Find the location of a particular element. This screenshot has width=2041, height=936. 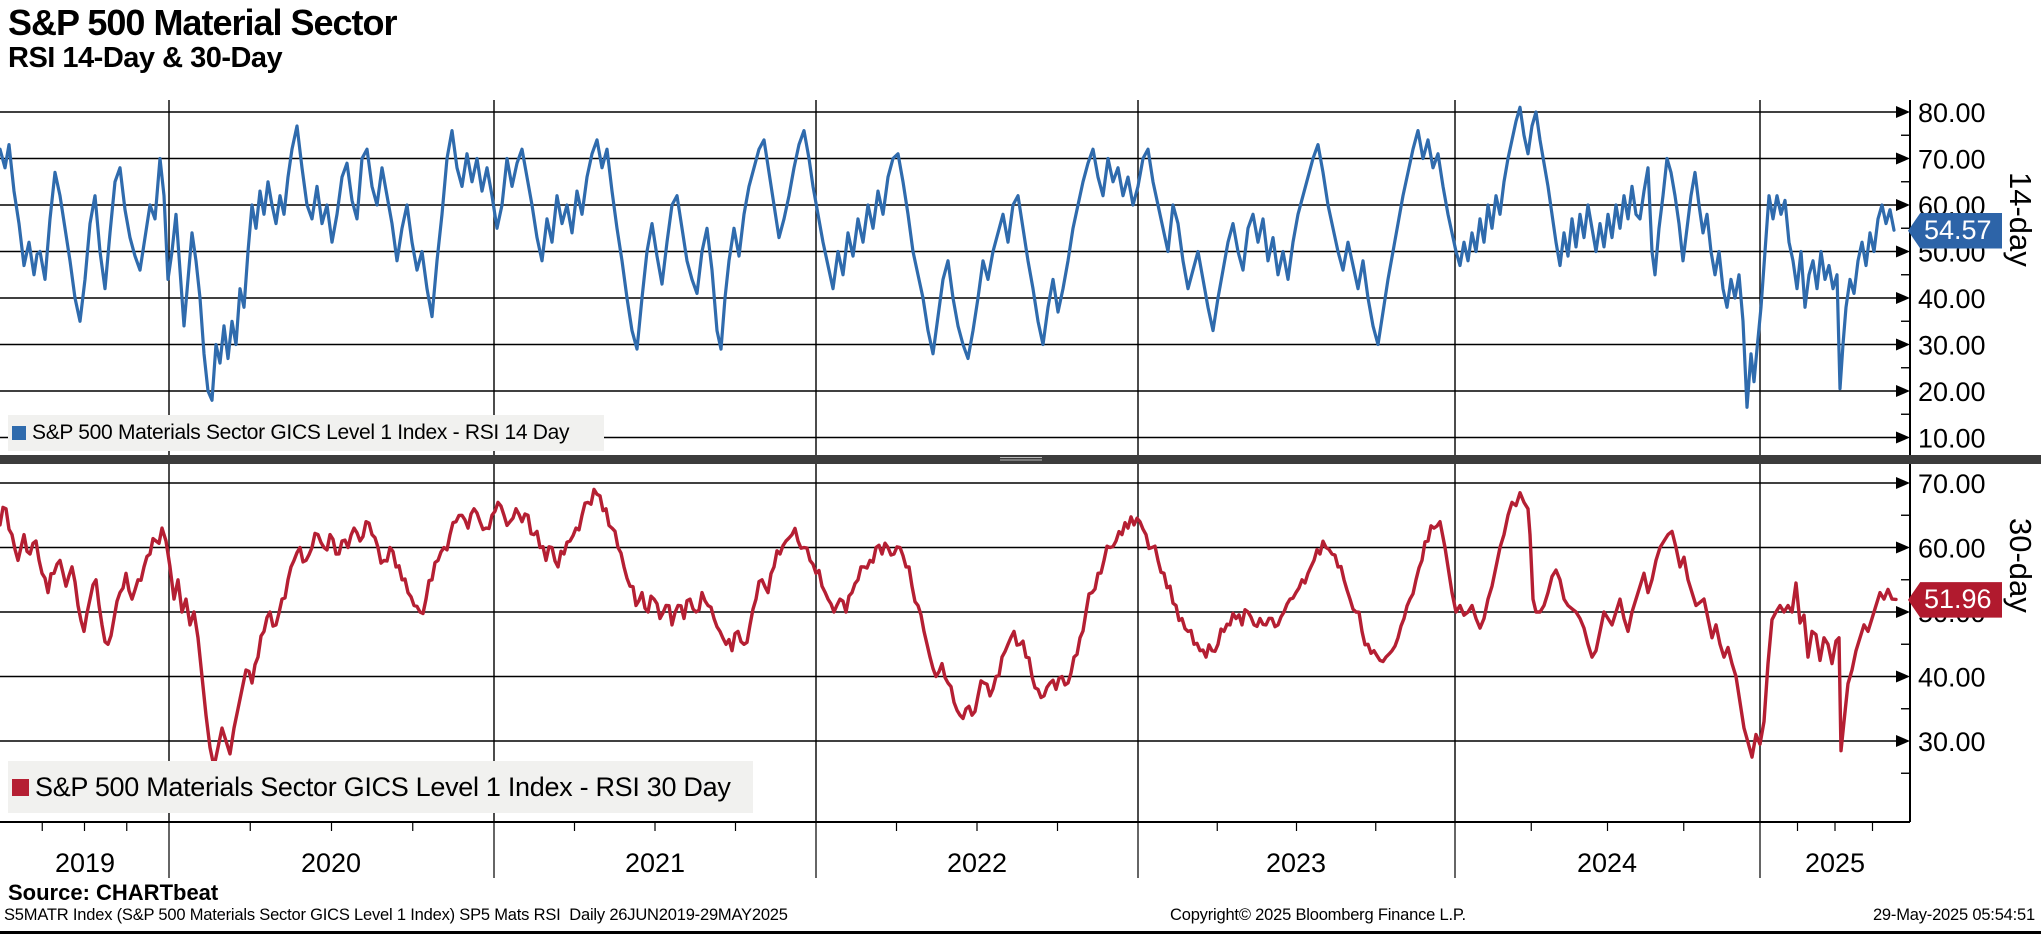

svg-text: 2025 is located at coordinates (1835, 863).